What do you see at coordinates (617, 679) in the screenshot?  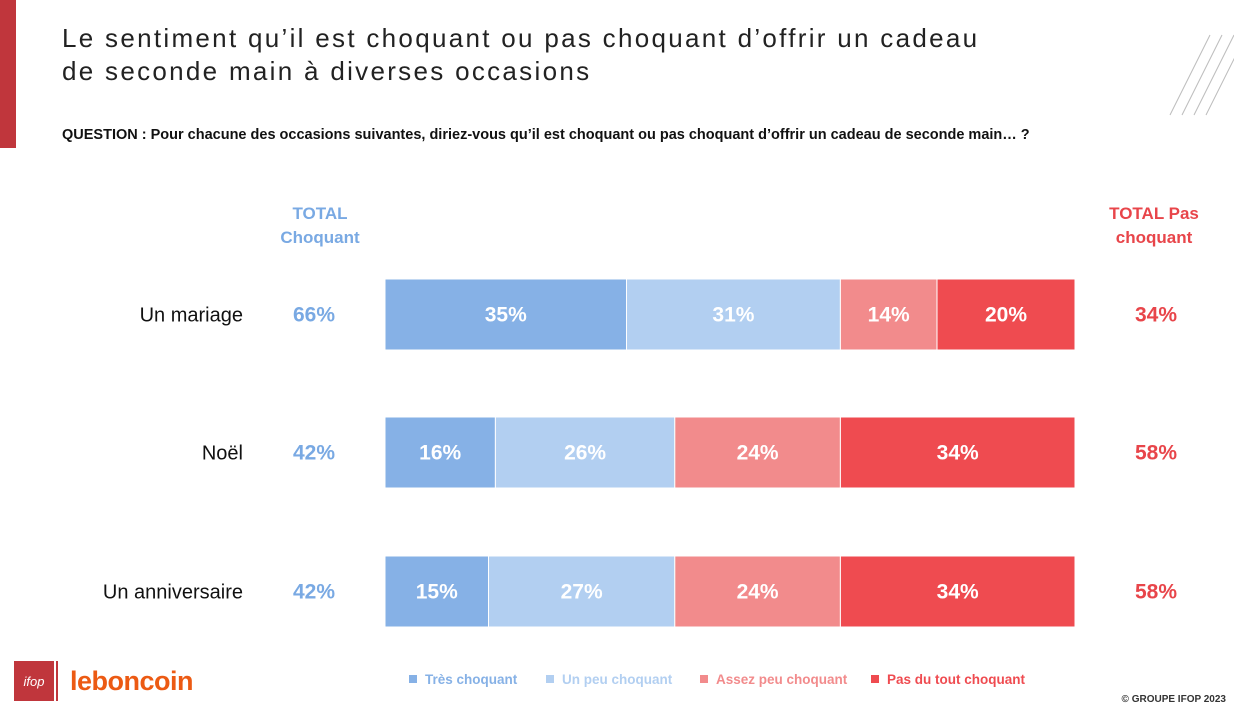 I see `legend-label: Un peu choquant` at bounding box center [617, 679].